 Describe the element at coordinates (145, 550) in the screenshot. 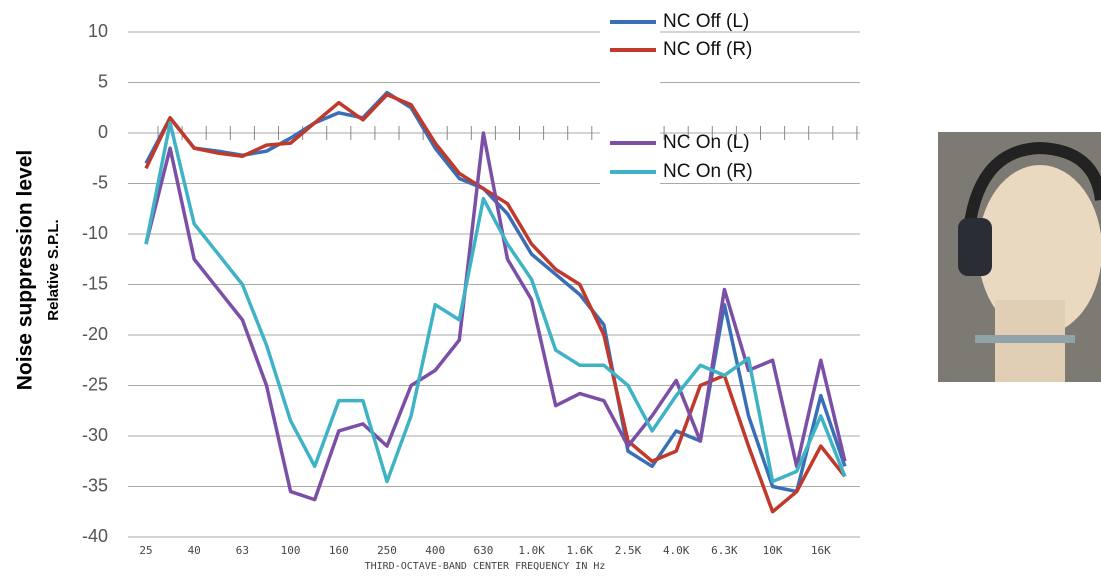

I see `x-tick-label: 25` at that location.